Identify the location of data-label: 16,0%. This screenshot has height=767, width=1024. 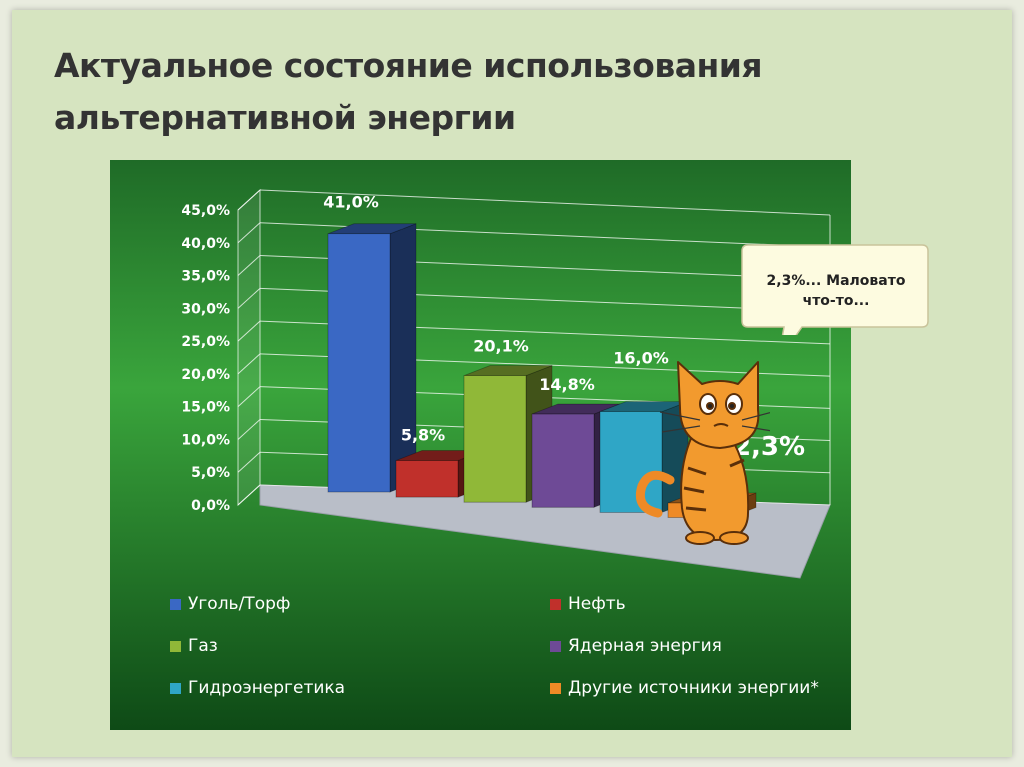
(641, 358).